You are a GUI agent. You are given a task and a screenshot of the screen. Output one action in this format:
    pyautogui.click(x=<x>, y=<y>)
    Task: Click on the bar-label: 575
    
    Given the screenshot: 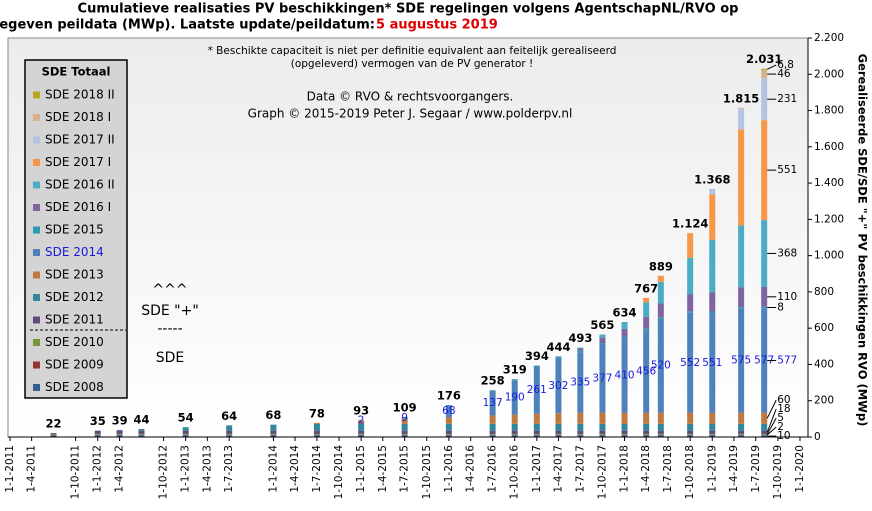 What is the action you would take?
    pyautogui.click(x=741, y=361)
    